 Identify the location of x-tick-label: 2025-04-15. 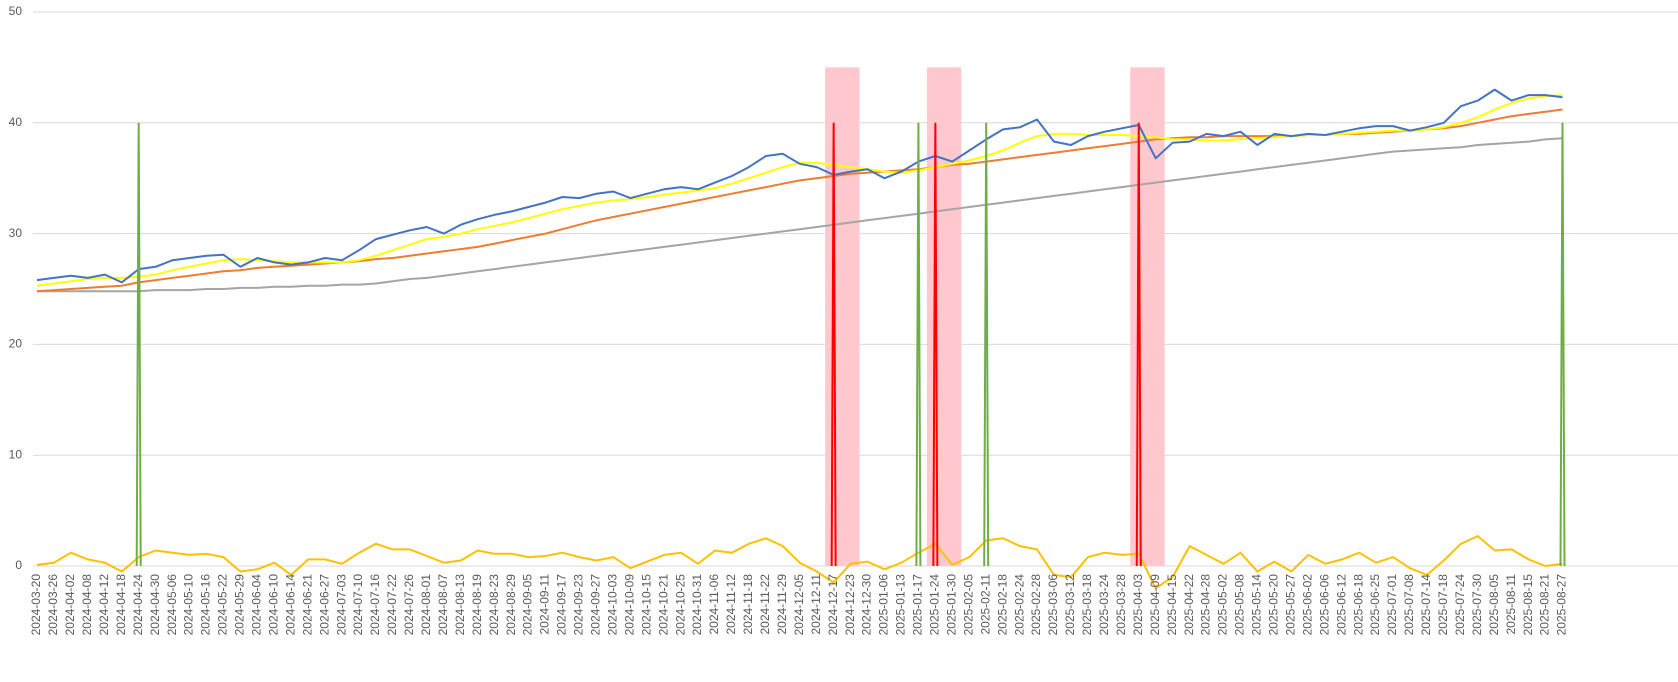
(1172, 605).